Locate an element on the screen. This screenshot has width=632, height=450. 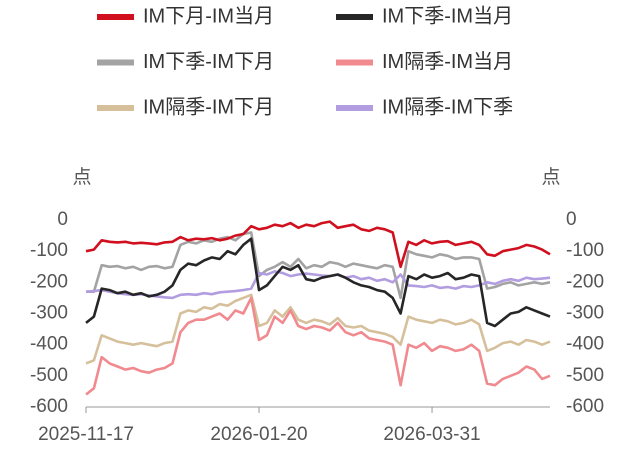
y-tick-label: -600 is located at coordinates (49, 406).